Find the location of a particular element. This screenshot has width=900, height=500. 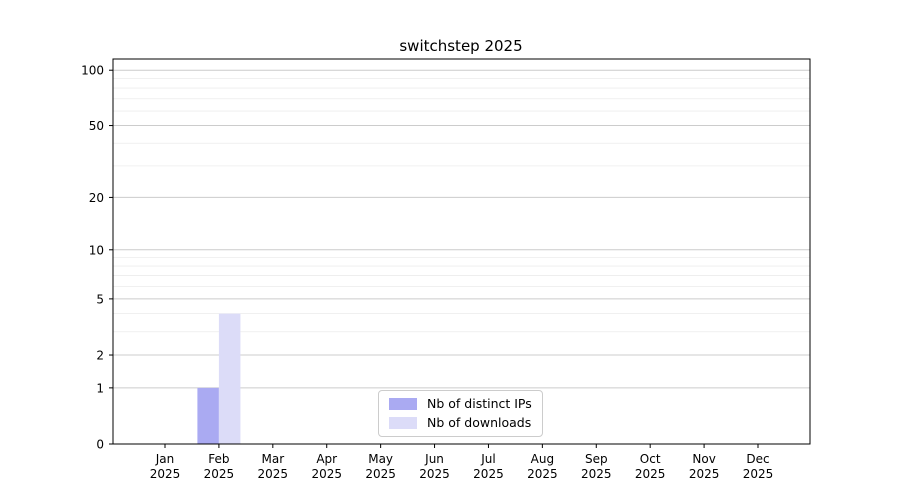

bar-layer is located at coordinates (219, 378).